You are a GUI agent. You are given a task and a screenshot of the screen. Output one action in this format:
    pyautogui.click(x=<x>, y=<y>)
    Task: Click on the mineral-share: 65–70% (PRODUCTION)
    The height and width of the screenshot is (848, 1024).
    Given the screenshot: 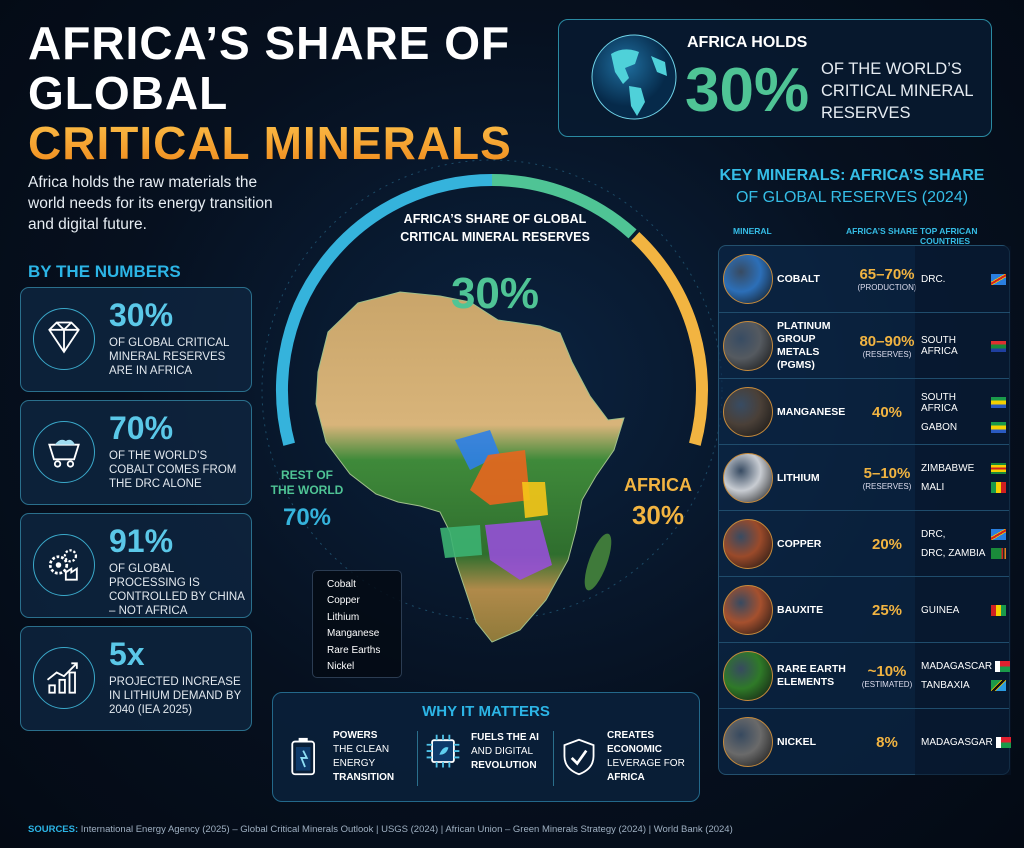 What is the action you would take?
    pyautogui.click(x=886, y=279)
    